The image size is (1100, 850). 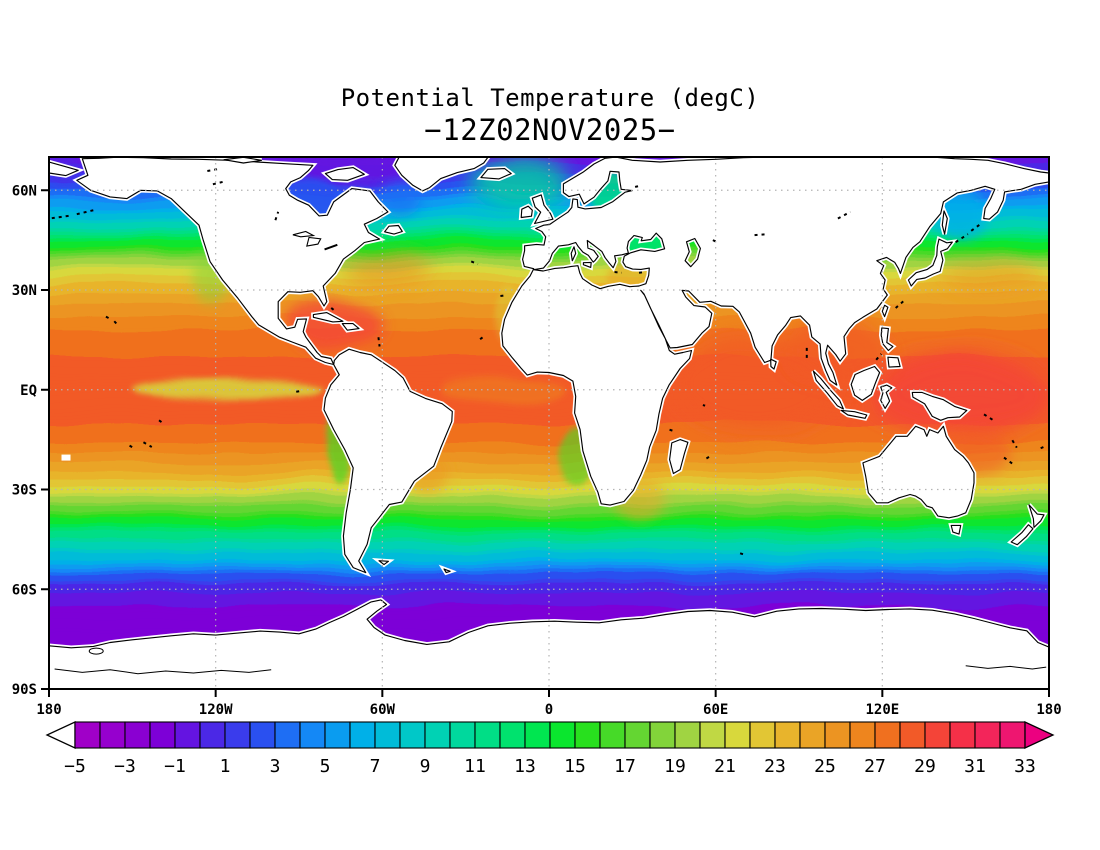 What do you see at coordinates (24, 191) in the screenshot?
I see `lat-tick-label: 60N` at bounding box center [24, 191].